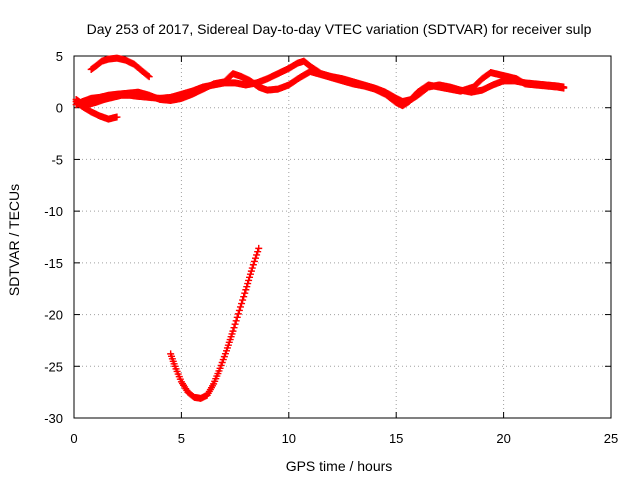 Image resolution: width=640 pixels, height=480 pixels. Describe the element at coordinates (59, 56) in the screenshot. I see `y-tick-label: 5` at that location.